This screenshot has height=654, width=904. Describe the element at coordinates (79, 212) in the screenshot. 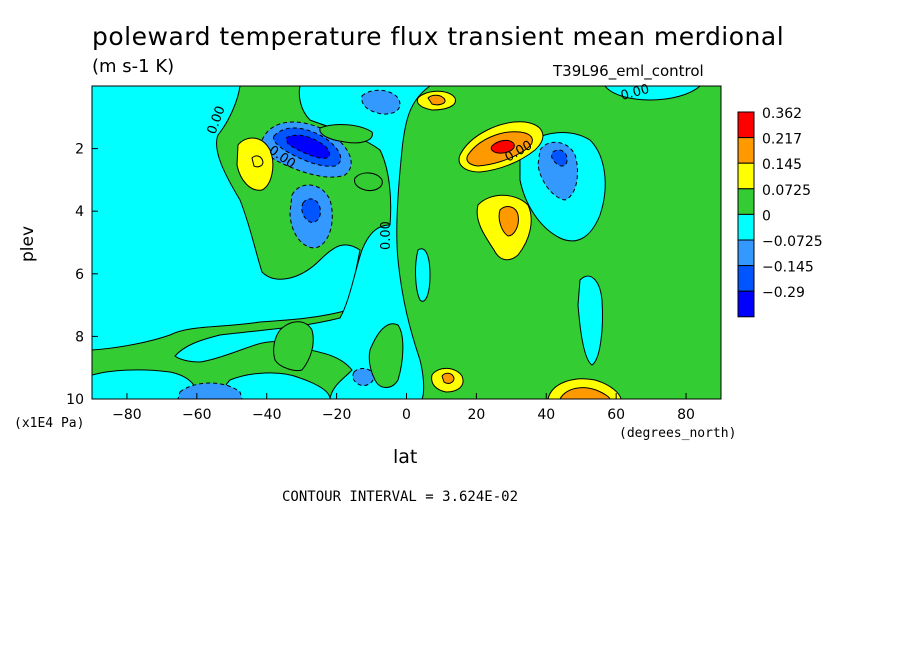

I see `y-tick-label: 4` at that location.